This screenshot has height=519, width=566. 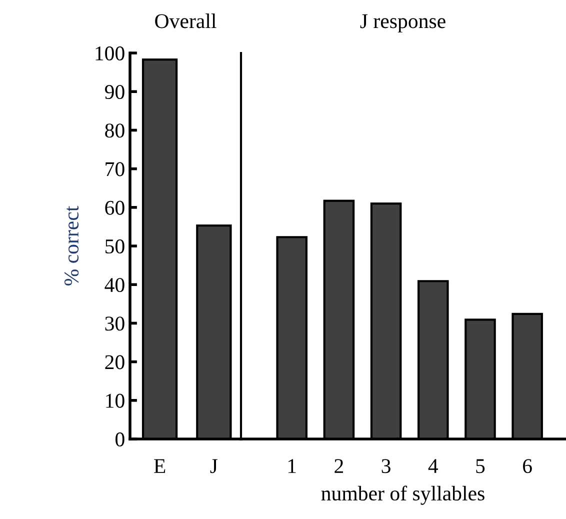 I want to click on y-tick-label: 100, so click(x=110, y=53).